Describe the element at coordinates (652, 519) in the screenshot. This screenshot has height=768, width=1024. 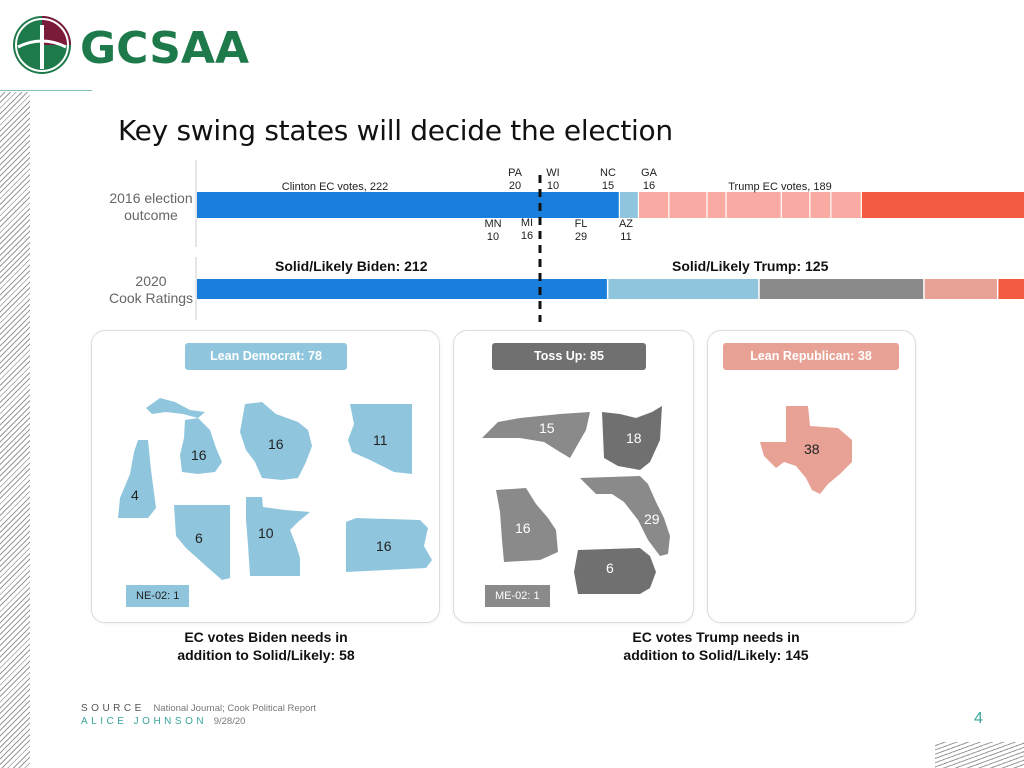
I see `fl-votes: 29` at that location.